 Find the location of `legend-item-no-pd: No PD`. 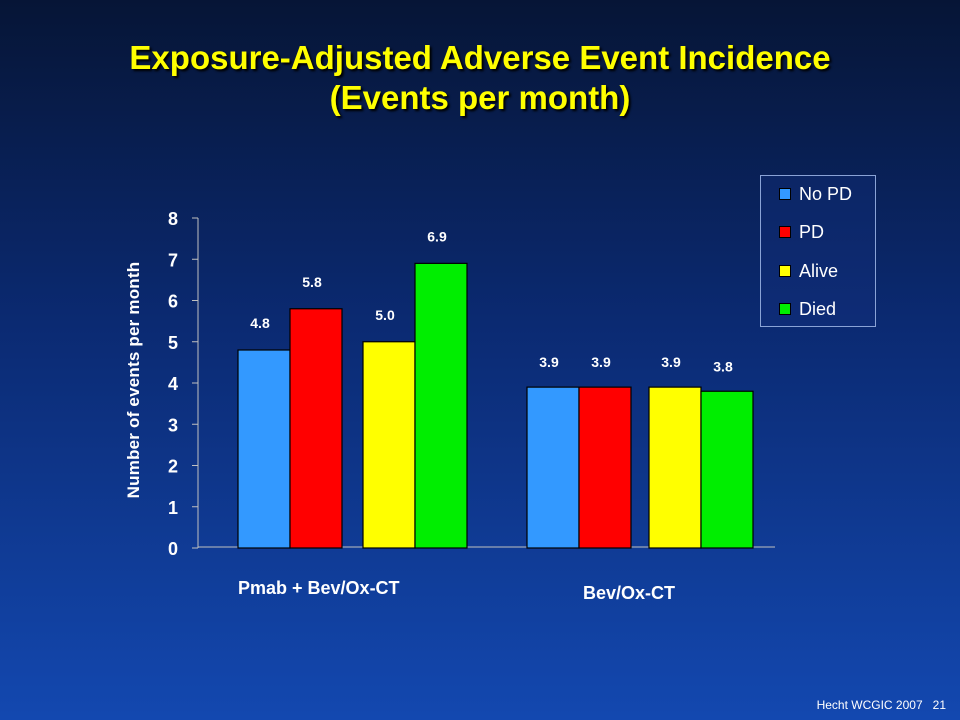

legend-item-no-pd: No PD is located at coordinates (815, 194).